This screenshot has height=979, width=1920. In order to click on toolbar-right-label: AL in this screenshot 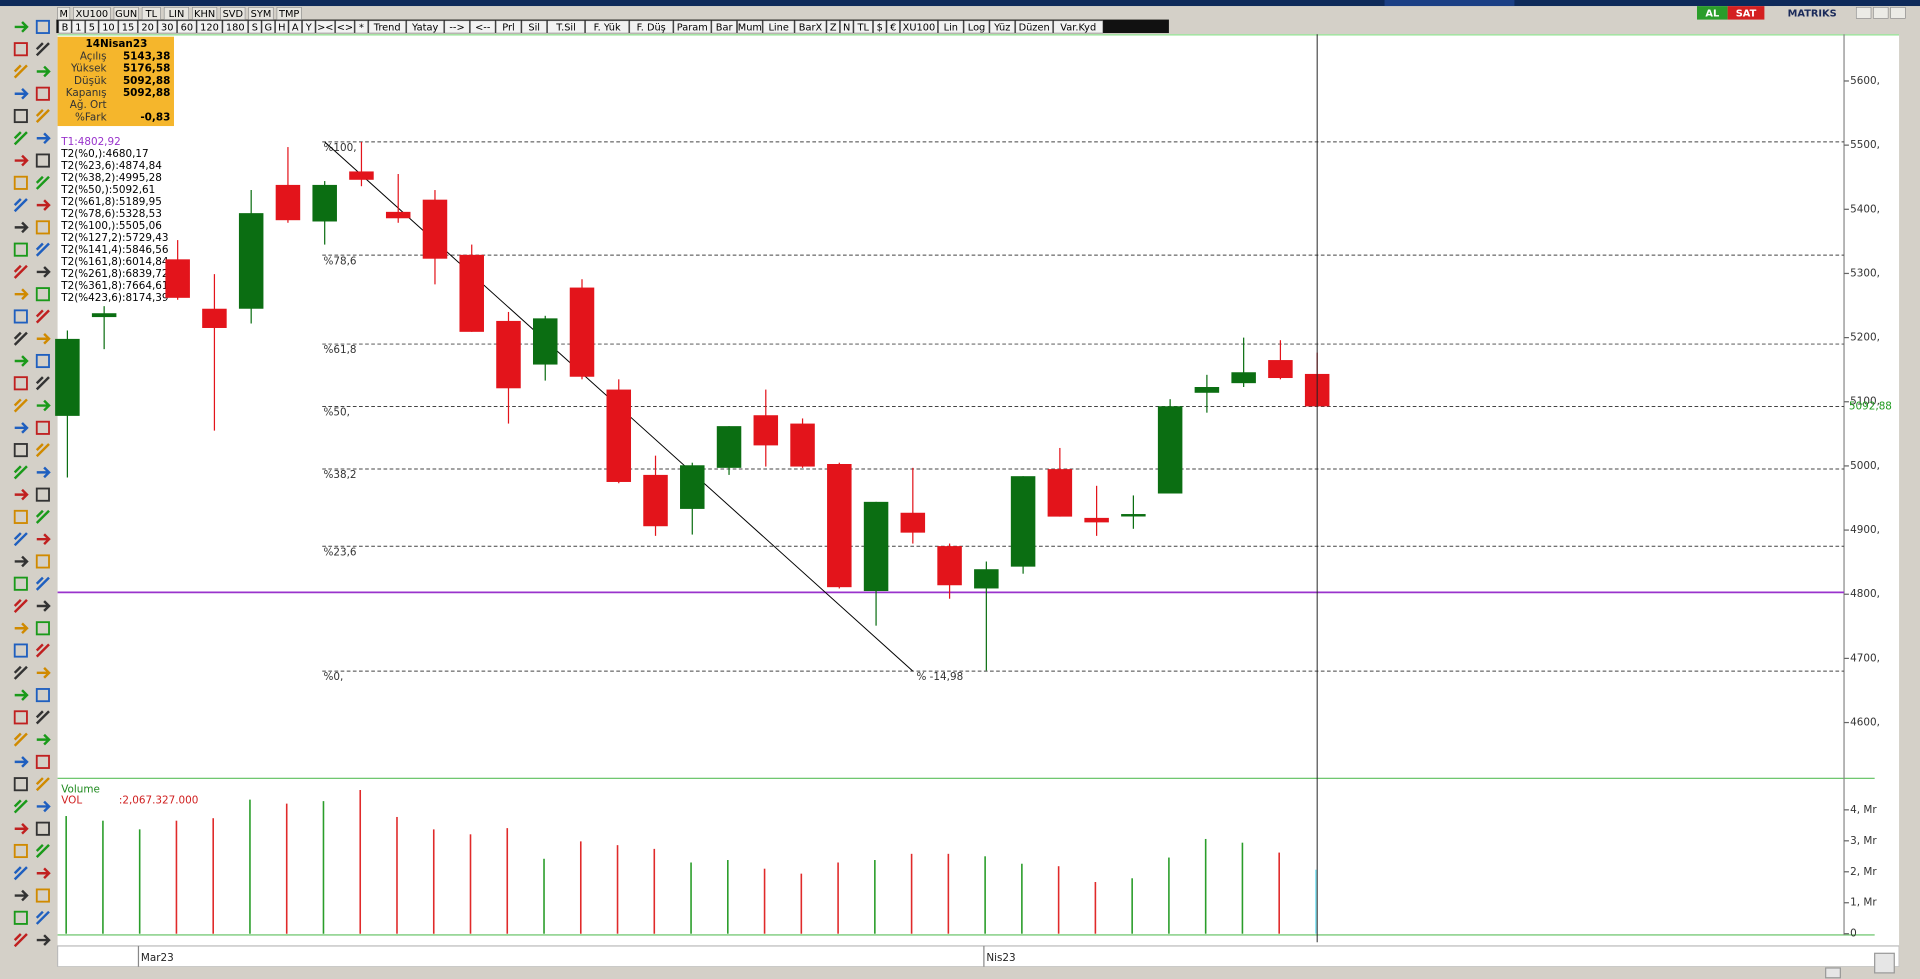, I will do `click(1712, 13)`.